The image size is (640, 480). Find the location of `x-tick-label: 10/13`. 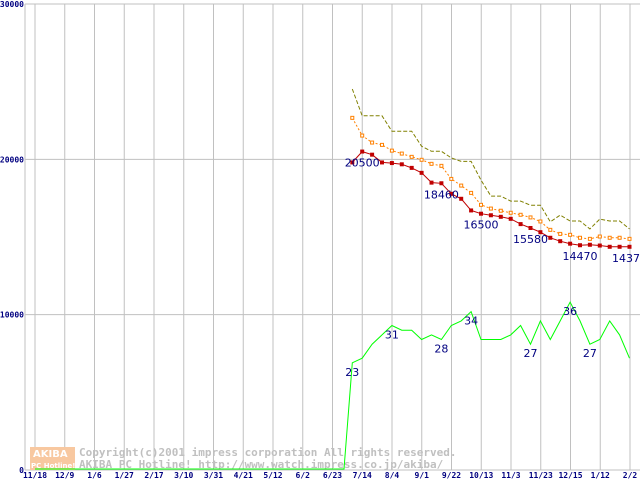

x-tick-label: 10/13 is located at coordinates (481, 475).